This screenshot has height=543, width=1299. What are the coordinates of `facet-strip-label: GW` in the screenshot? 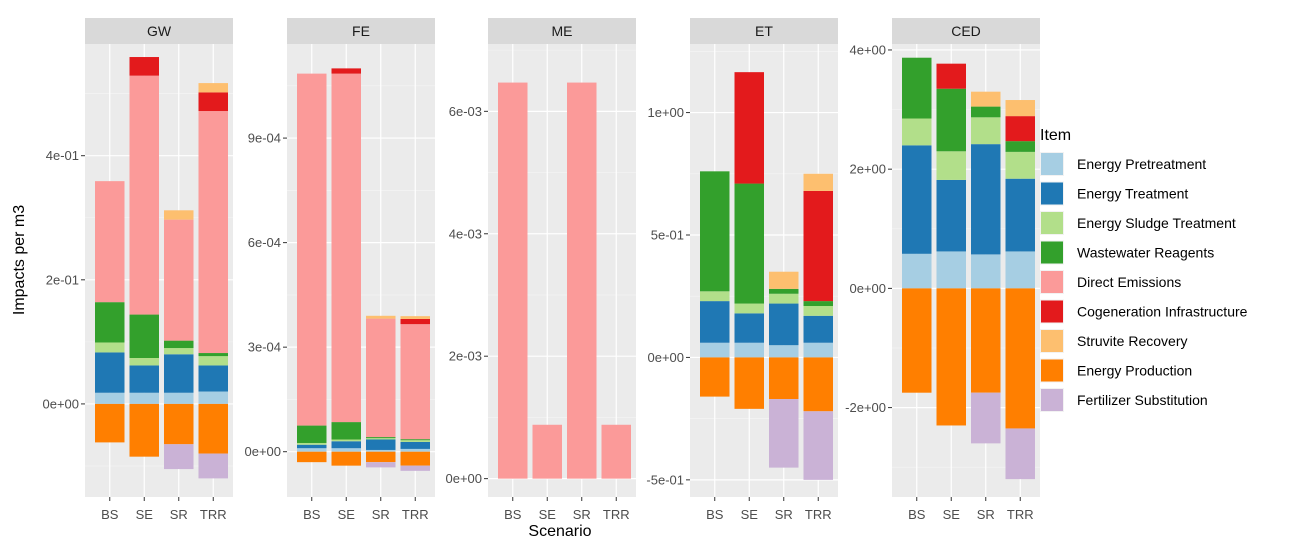 It's located at (159, 31).